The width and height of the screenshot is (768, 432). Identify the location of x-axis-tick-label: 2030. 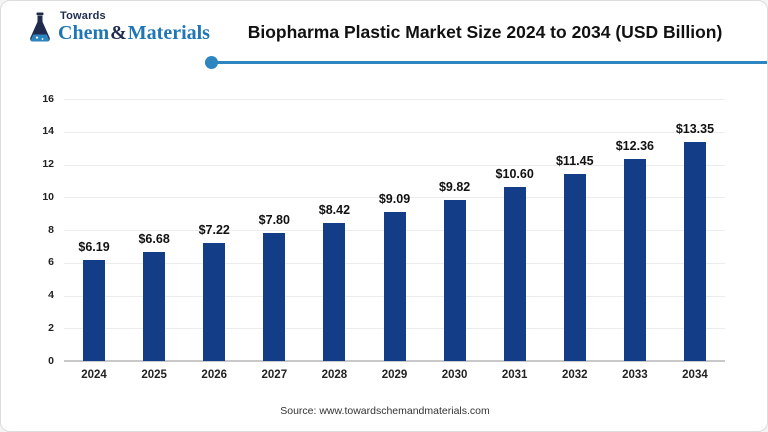
(454, 375).